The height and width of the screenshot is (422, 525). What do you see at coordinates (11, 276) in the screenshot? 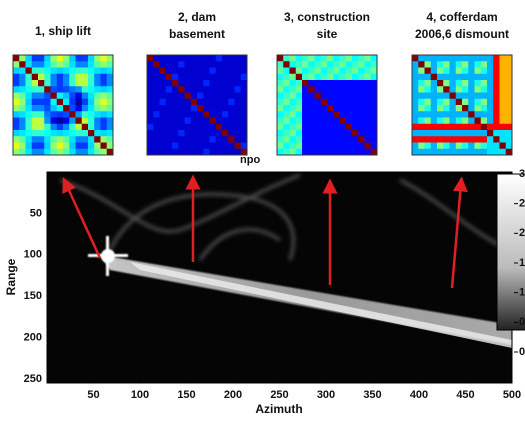
I see `y-axis-label: Range` at bounding box center [11, 276].